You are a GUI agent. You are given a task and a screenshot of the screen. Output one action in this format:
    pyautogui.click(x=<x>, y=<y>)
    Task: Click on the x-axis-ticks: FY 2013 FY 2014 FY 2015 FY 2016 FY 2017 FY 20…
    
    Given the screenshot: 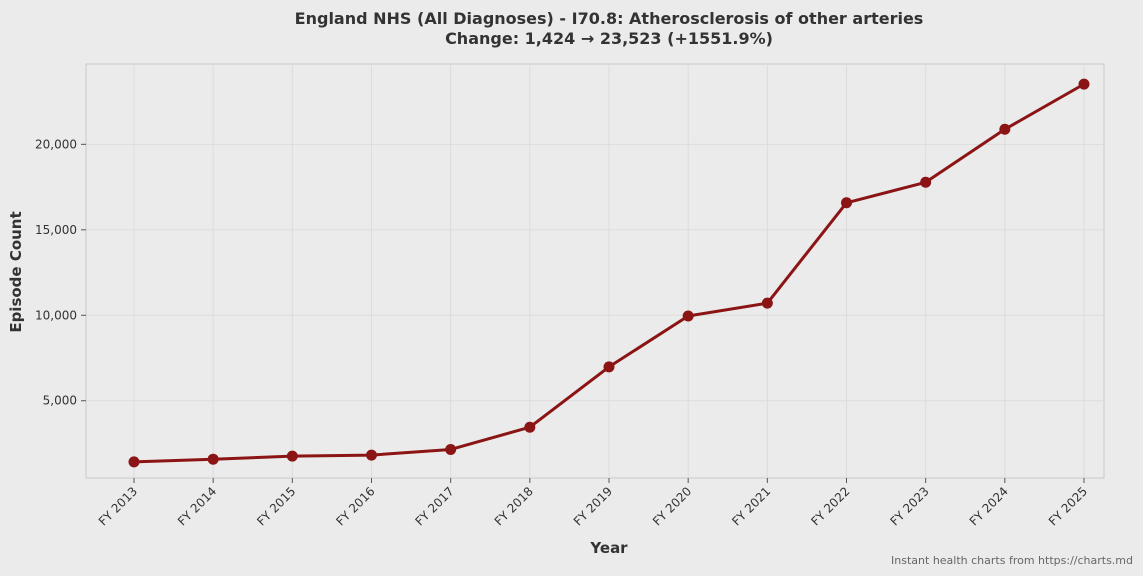 What is the action you would take?
    pyautogui.click(x=593, y=503)
    